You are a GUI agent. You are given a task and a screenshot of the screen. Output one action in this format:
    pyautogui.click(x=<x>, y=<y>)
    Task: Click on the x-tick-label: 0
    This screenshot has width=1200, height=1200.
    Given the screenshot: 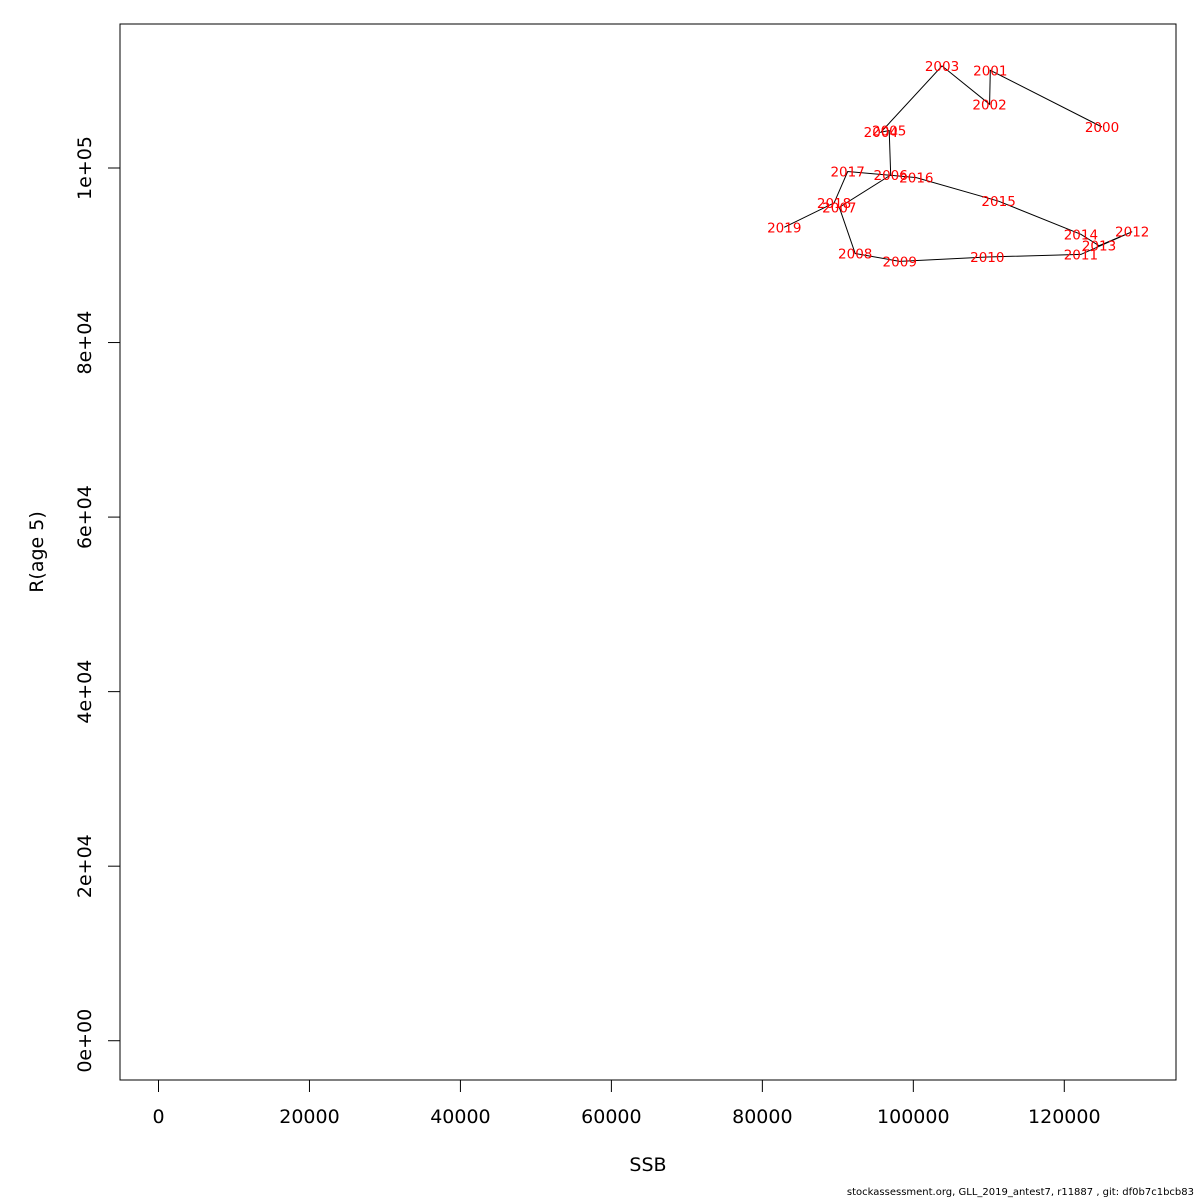 What is the action you would take?
    pyautogui.click(x=158, y=1117)
    